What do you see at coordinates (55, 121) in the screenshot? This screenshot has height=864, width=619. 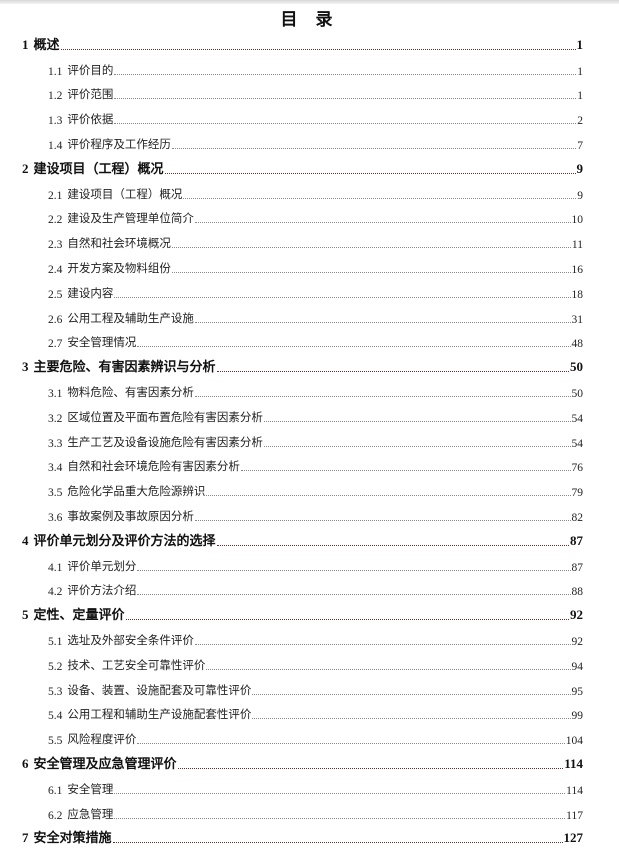 I see `entry-number: 1.3` at bounding box center [55, 121].